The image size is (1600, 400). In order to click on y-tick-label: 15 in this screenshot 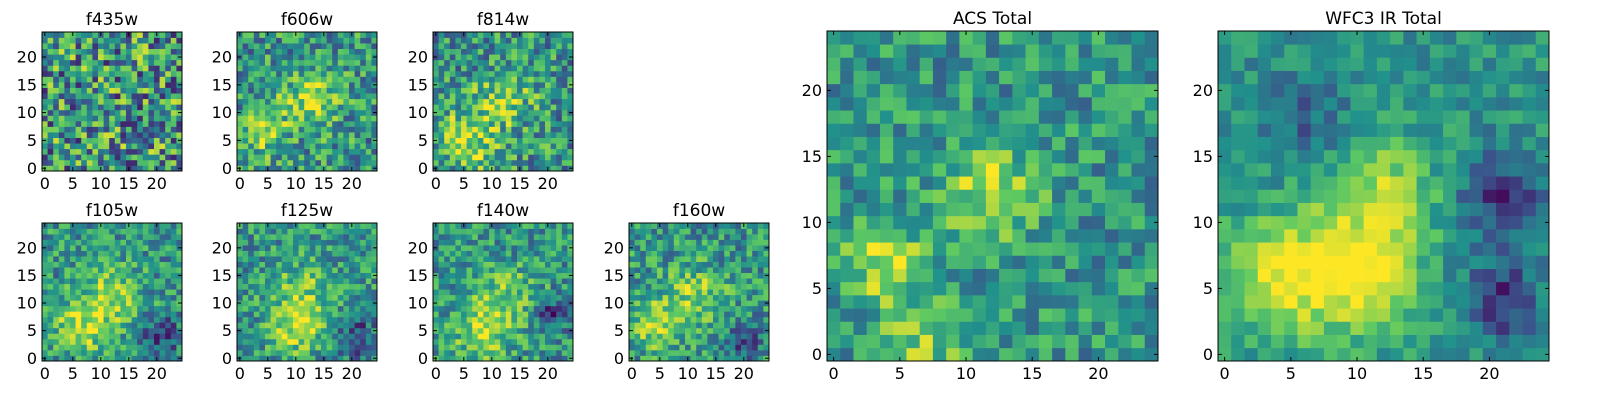, I will do `click(418, 275)`.